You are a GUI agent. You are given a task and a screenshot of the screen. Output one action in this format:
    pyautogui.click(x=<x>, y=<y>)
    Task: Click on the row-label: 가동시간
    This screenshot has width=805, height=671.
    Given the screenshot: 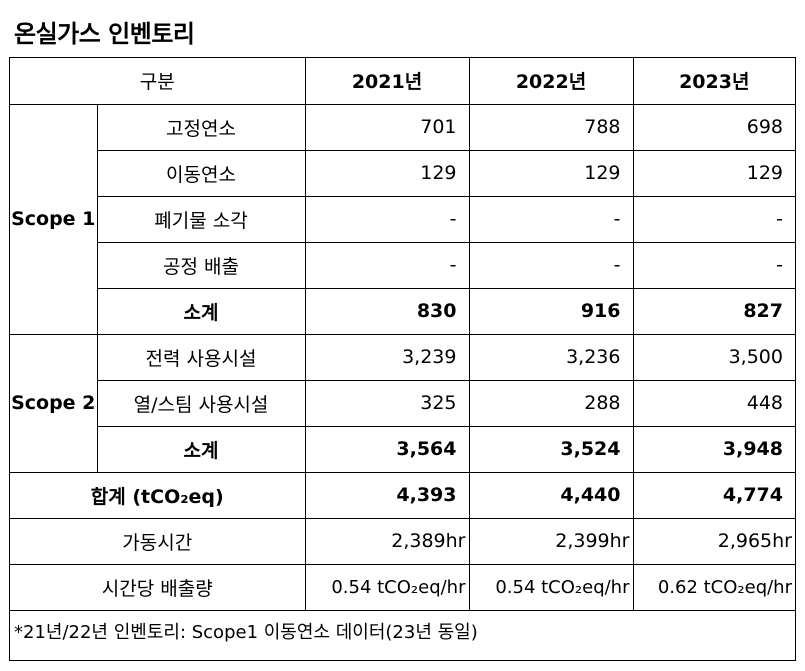 What is the action you would take?
    pyautogui.click(x=158, y=541)
    